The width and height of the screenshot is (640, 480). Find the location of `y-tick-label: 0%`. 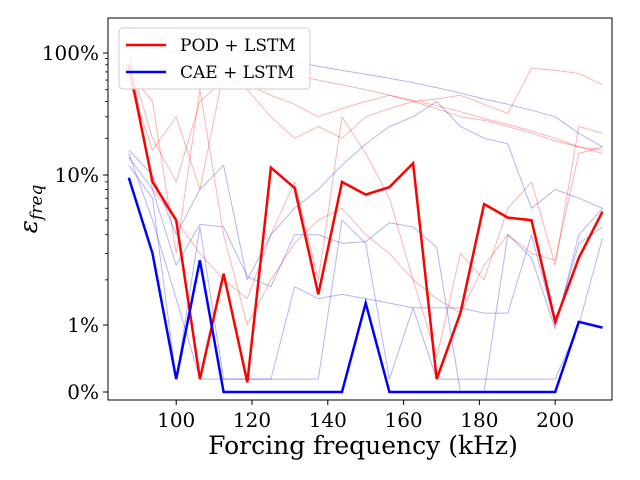

y-tick-label: 0% is located at coordinates (83, 392).